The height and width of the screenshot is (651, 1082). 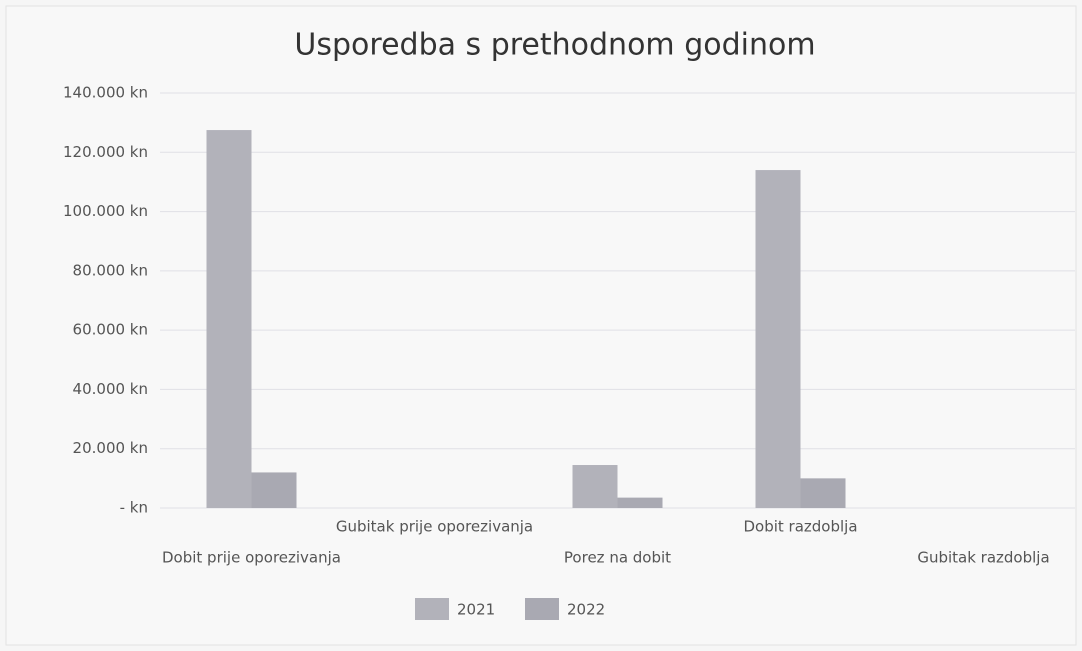 What do you see at coordinates (110, 448) in the screenshot?
I see `y-tick-label: 20.000 kn` at bounding box center [110, 448].